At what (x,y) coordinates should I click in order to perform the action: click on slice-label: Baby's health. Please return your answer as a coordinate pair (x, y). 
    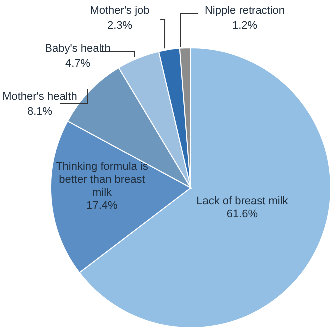
    Looking at the image, I should click on (78, 49).